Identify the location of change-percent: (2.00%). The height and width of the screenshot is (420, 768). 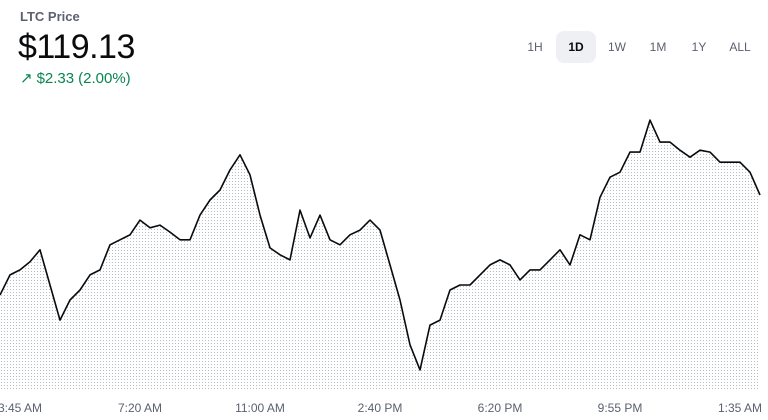
(104, 78).